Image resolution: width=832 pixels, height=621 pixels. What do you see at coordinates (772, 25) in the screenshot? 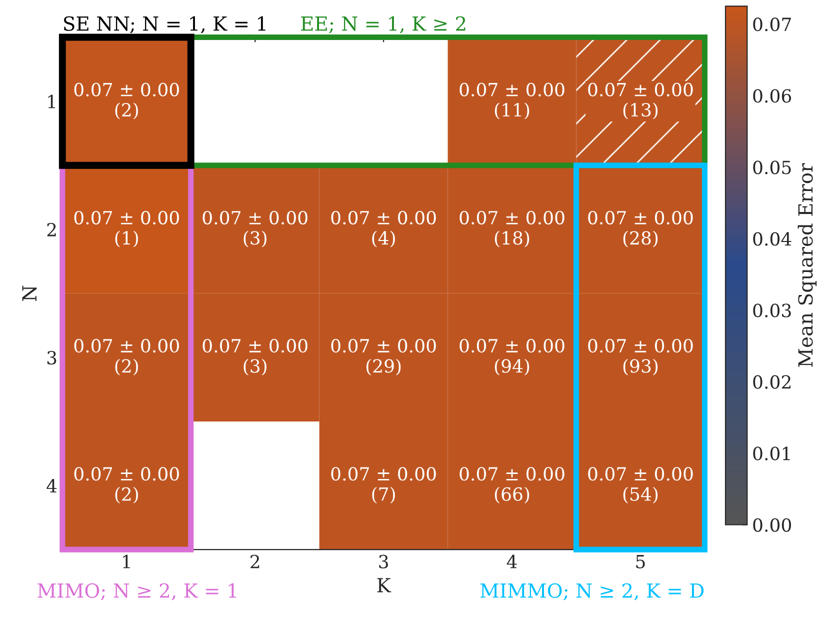
I see `color-bar-label: 0.07` at bounding box center [772, 25].